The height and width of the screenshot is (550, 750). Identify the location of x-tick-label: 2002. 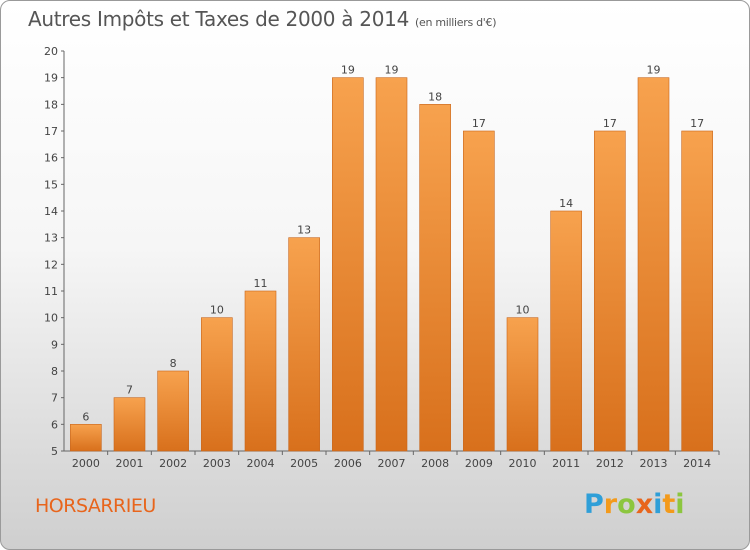
(173, 463).